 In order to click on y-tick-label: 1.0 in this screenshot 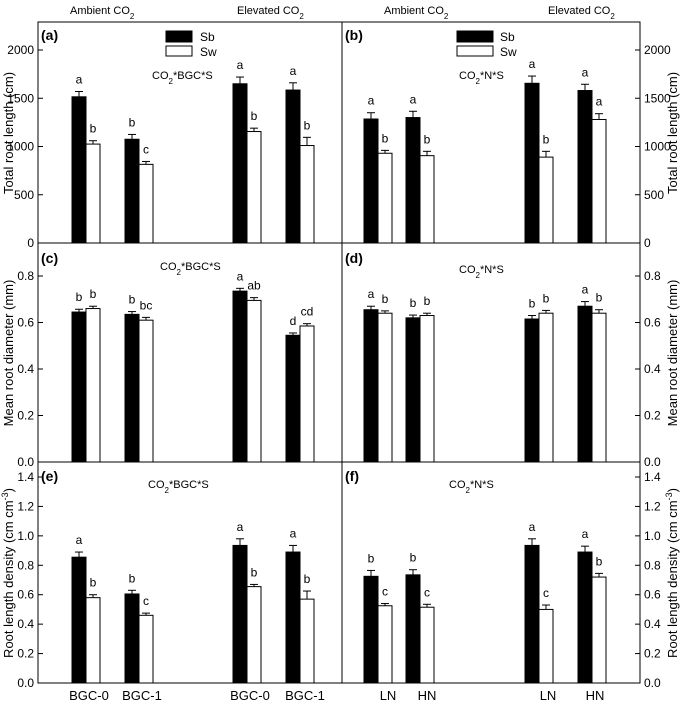, I will do `click(25, 536)`.